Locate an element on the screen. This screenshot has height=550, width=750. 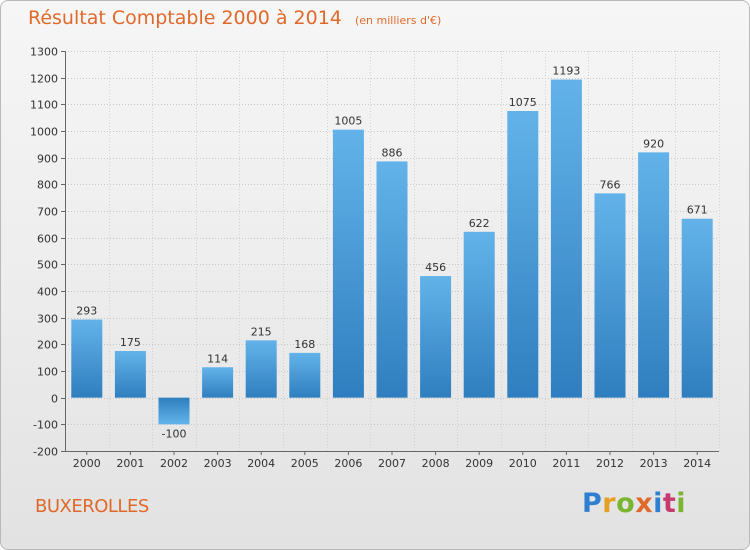
x-tick-label: 2005 is located at coordinates (305, 463).